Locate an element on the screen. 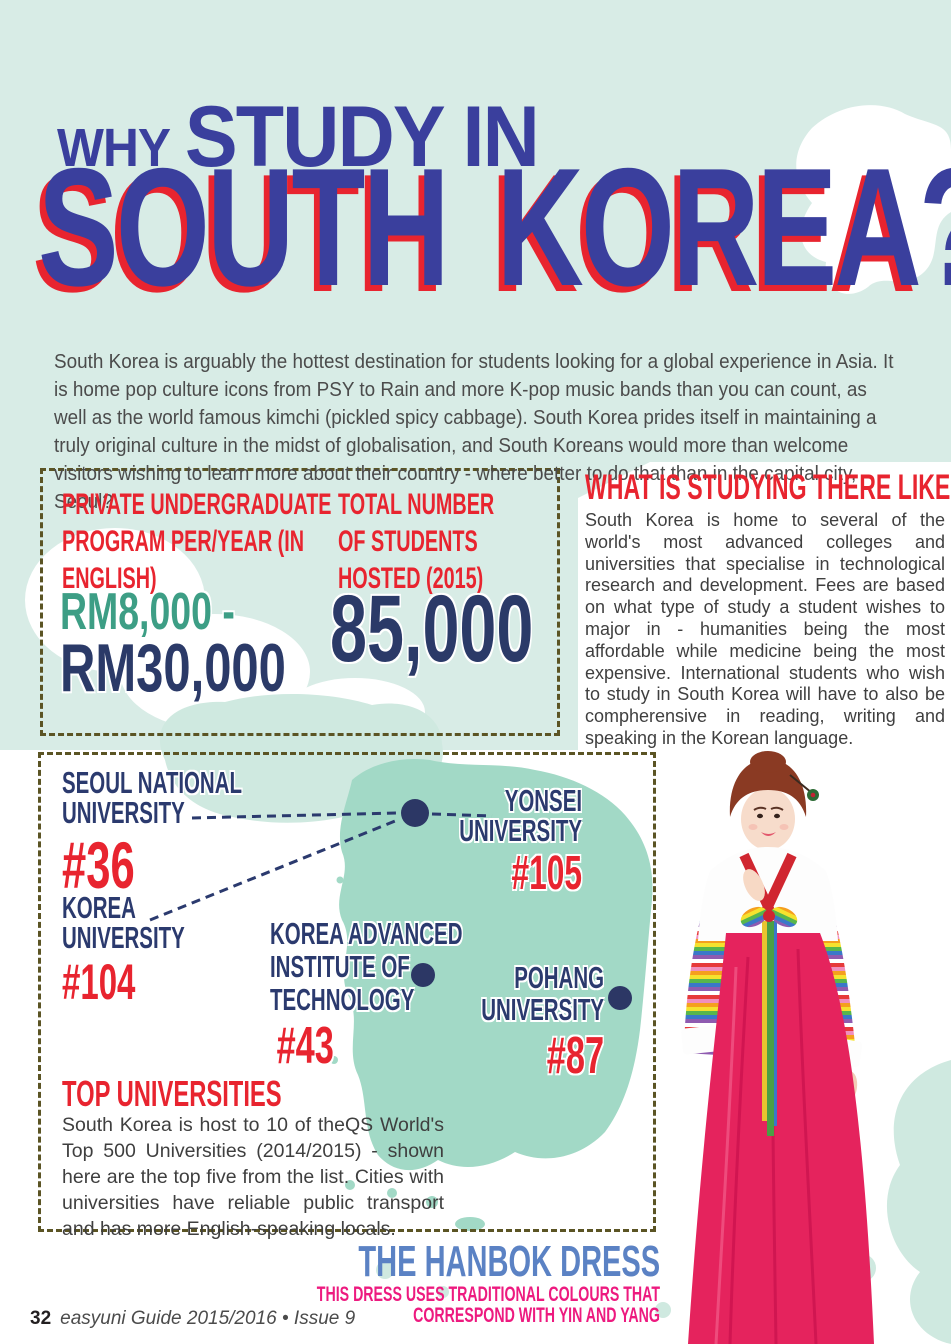 Image resolution: width=951 pixels, height=1344 pixels. headline-kicker: WHY STUDY IN is located at coordinates (298, 137).